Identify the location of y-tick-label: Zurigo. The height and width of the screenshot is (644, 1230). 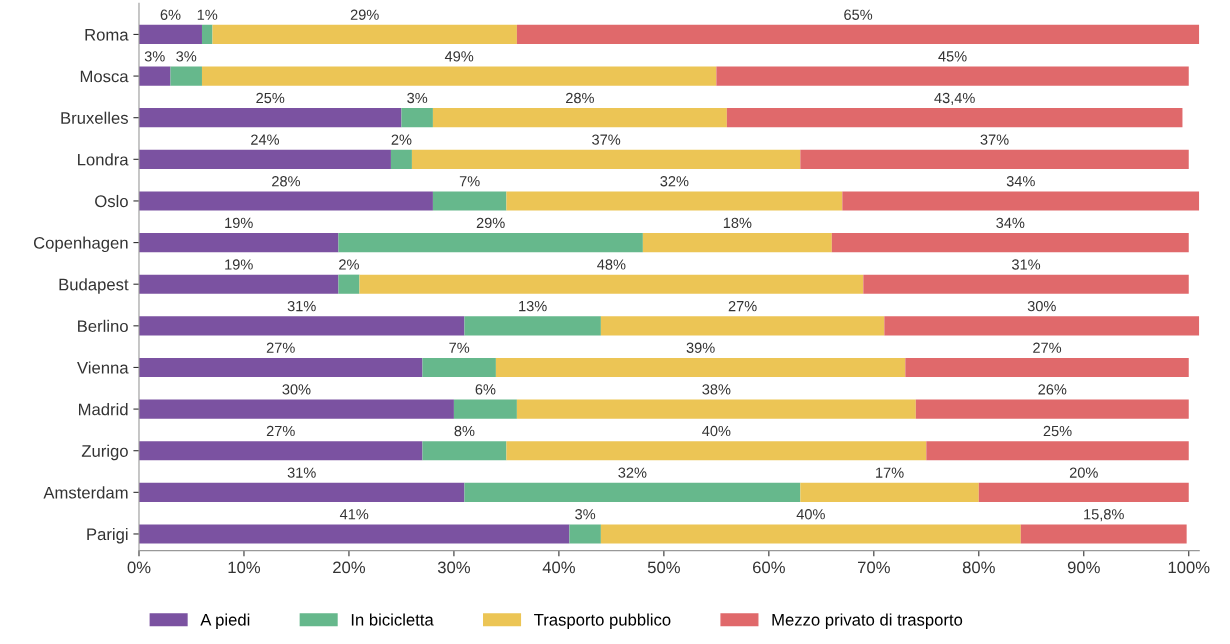
(104, 452).